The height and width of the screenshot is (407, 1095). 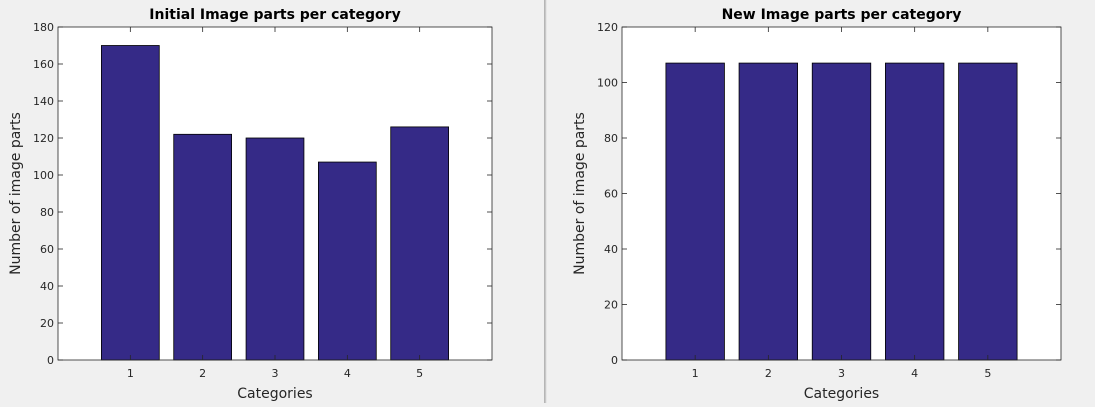 What do you see at coordinates (43, 64) in the screenshot?
I see `y-tick-label: 160` at bounding box center [43, 64].